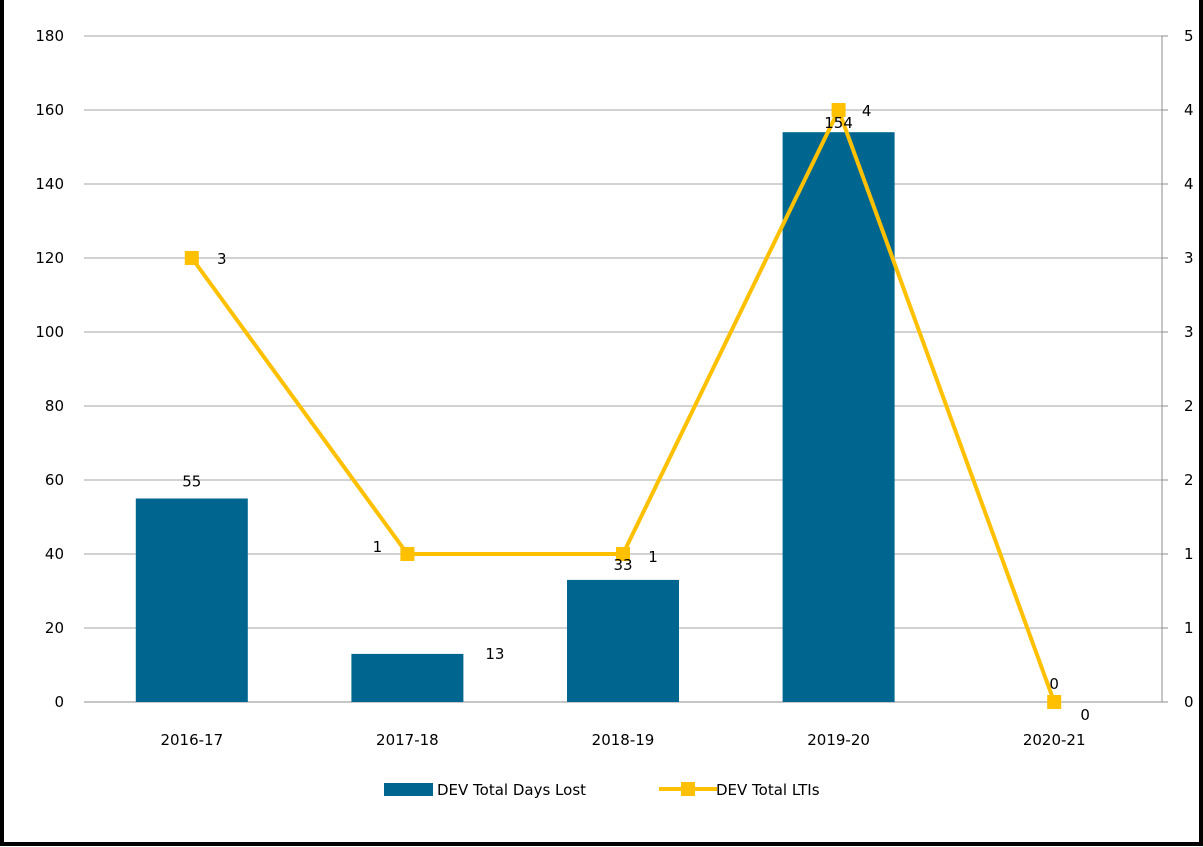 Image resolution: width=1203 pixels, height=847 pixels. What do you see at coordinates (54, 628) in the screenshot?
I see `left-tick-label: 20` at bounding box center [54, 628].